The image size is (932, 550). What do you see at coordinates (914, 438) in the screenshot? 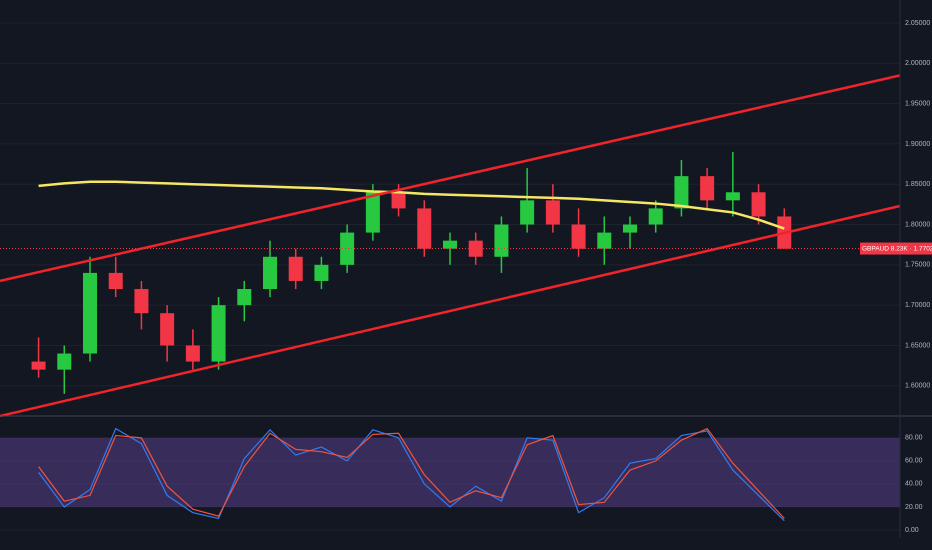
I see `y-tick-label: 80.00` at bounding box center [914, 438].